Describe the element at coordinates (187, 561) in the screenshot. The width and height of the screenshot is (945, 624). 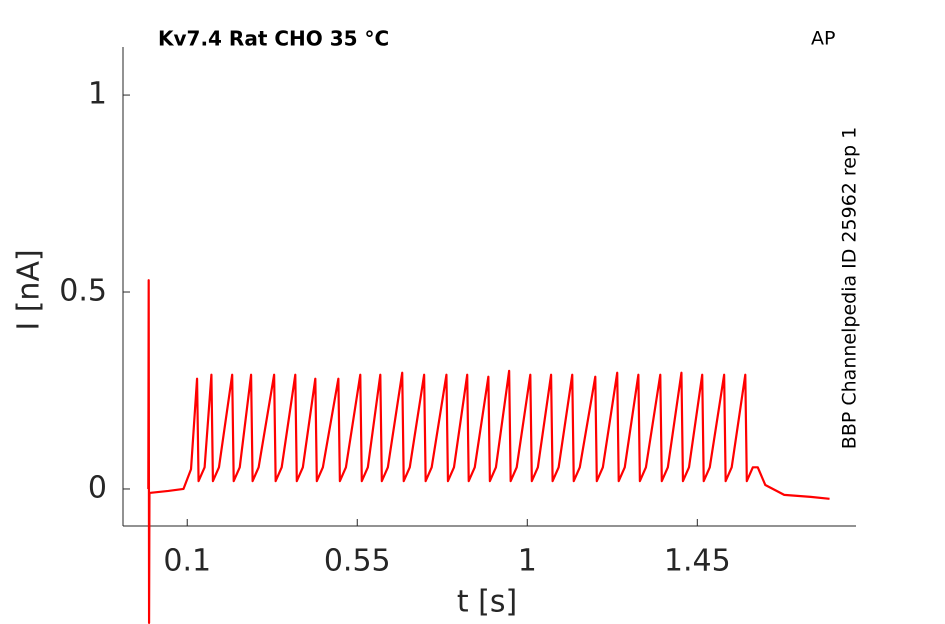
I see `x-tick-label: 0.1` at that location.